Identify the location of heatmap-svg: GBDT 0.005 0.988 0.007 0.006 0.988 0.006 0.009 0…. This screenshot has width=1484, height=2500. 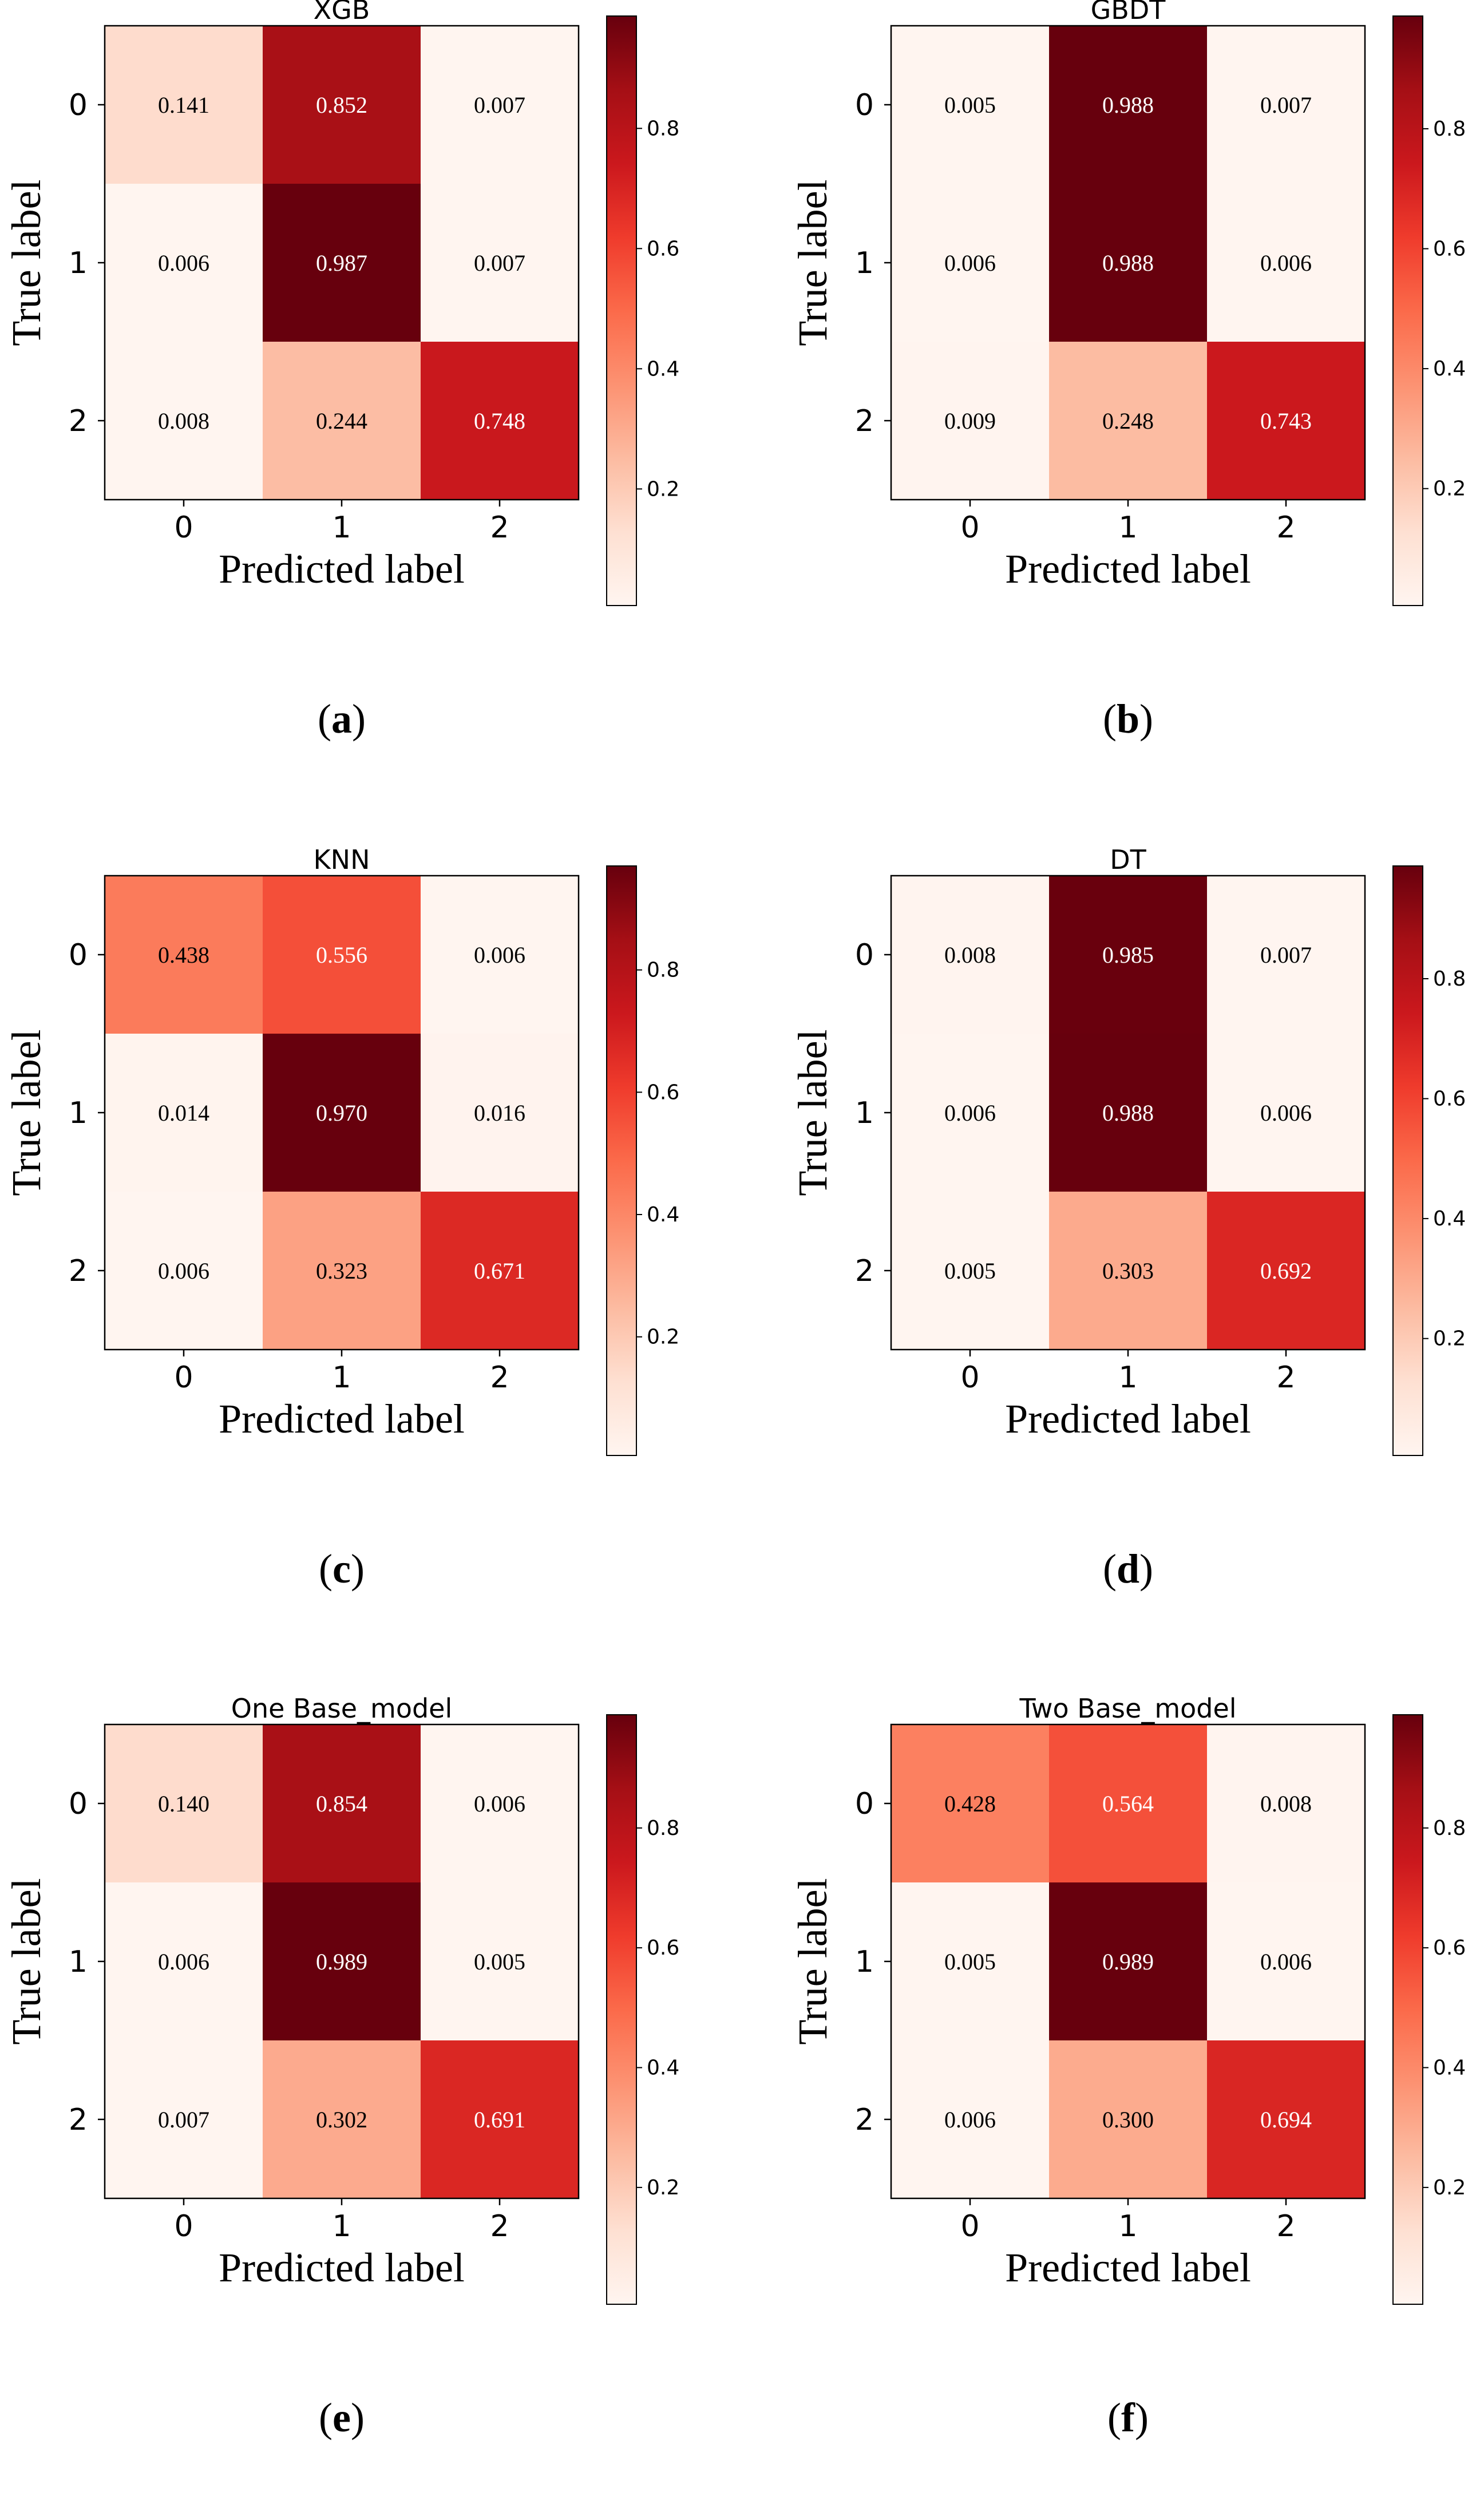
(1128, 371).